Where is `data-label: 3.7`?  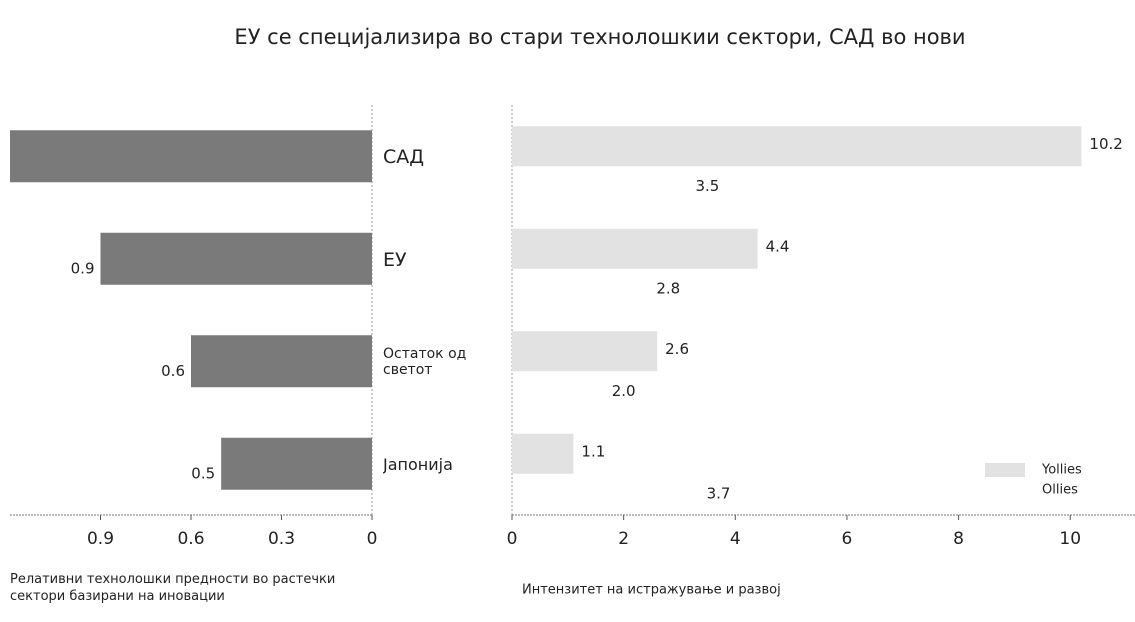
data-label: 3.7 is located at coordinates (719, 493).